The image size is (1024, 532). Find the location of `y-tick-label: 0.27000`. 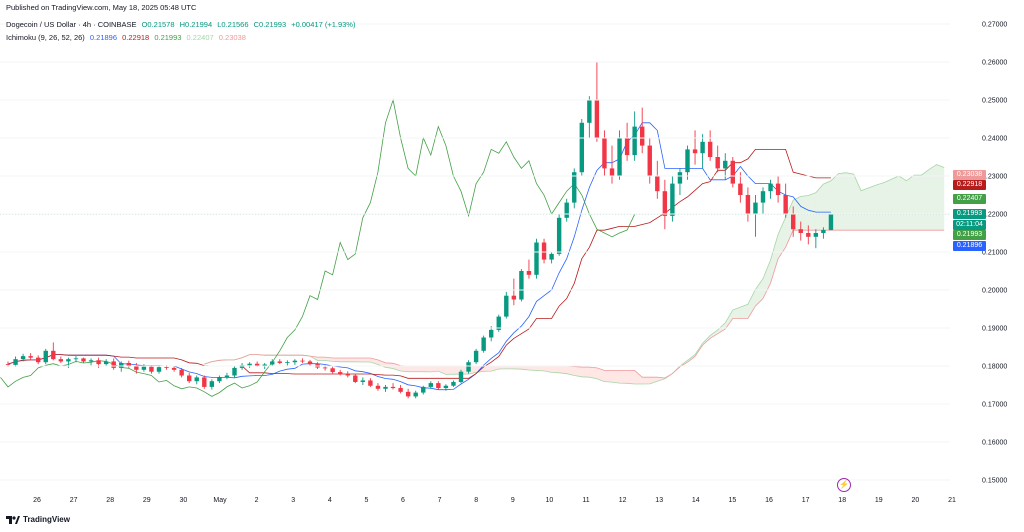

y-tick-label: 0.27000 is located at coordinates (994, 25).